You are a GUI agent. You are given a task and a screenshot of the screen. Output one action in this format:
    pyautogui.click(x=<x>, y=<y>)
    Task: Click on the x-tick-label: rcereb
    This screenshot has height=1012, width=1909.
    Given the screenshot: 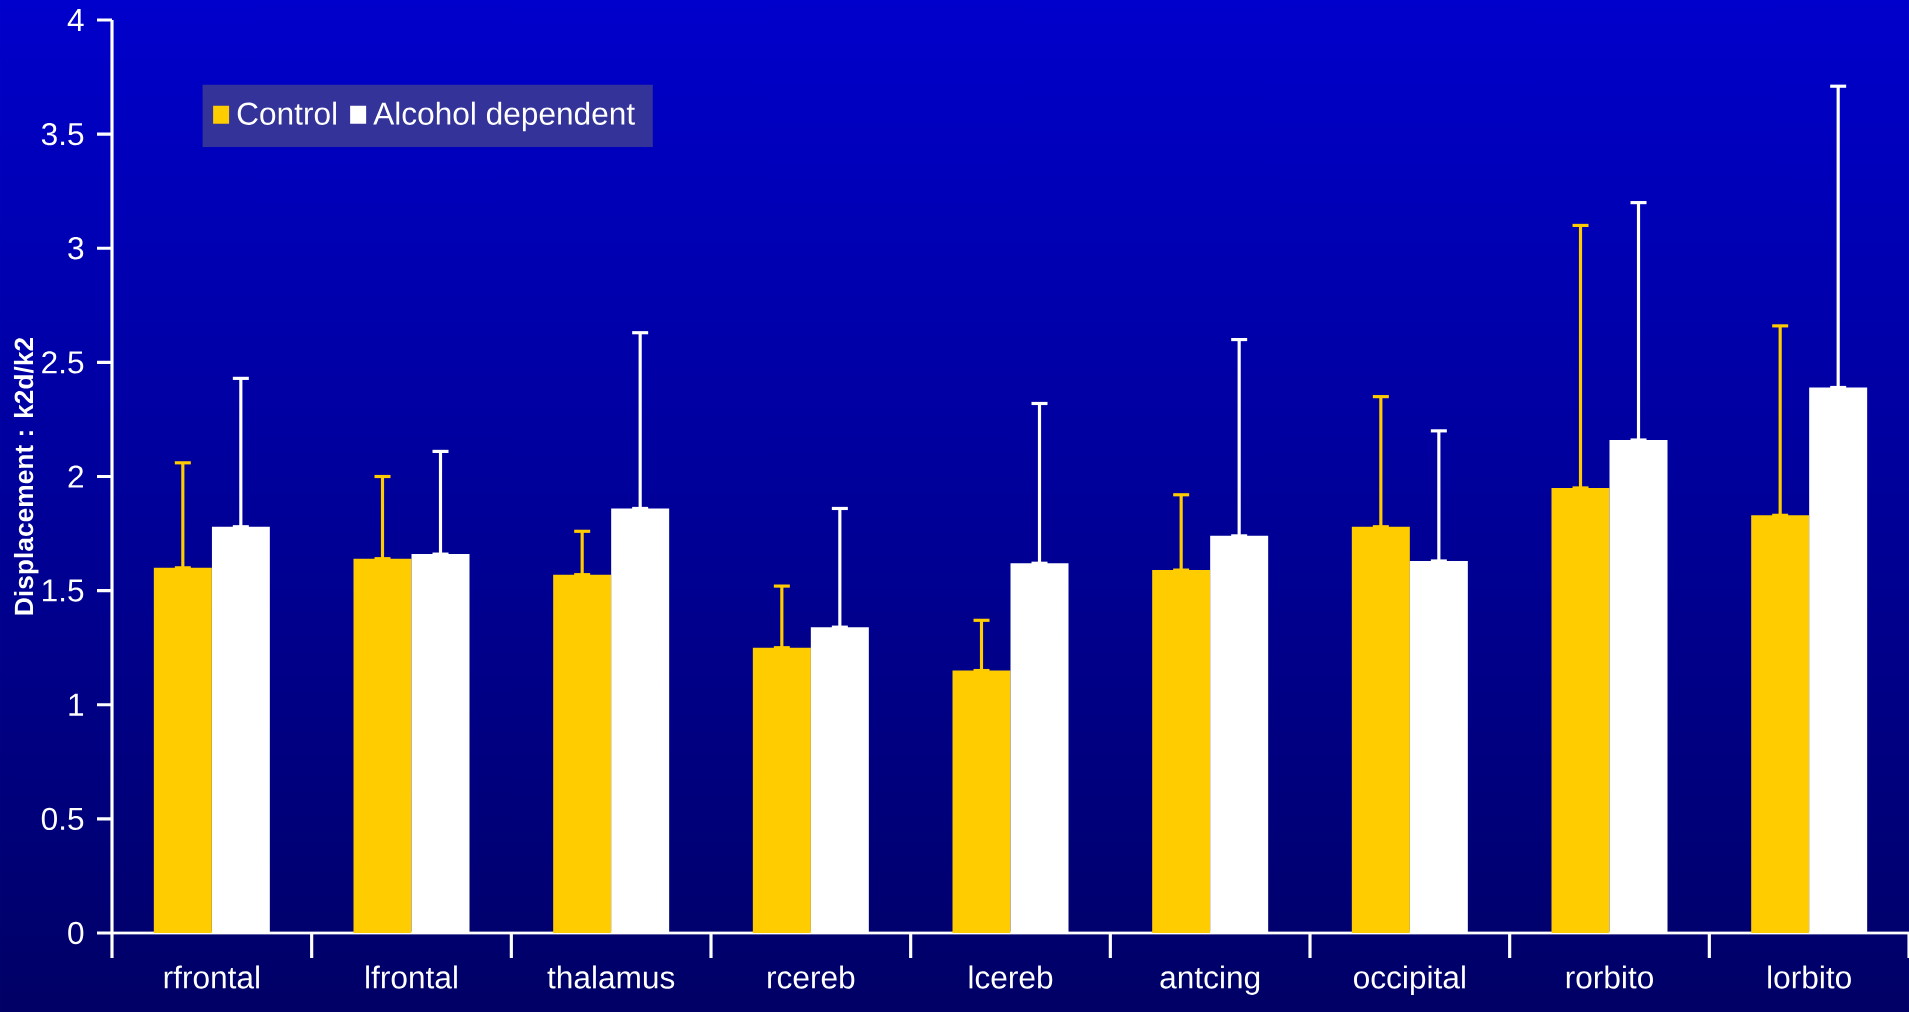 What is the action you would take?
    pyautogui.click(x=811, y=977)
    